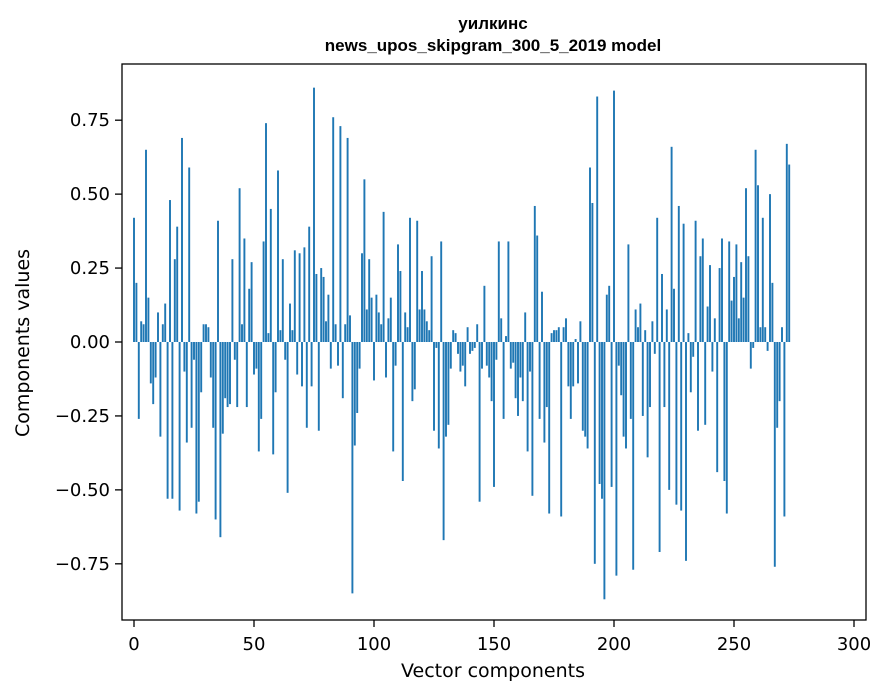  I want to click on x-tick-label: 100, so click(374, 644).